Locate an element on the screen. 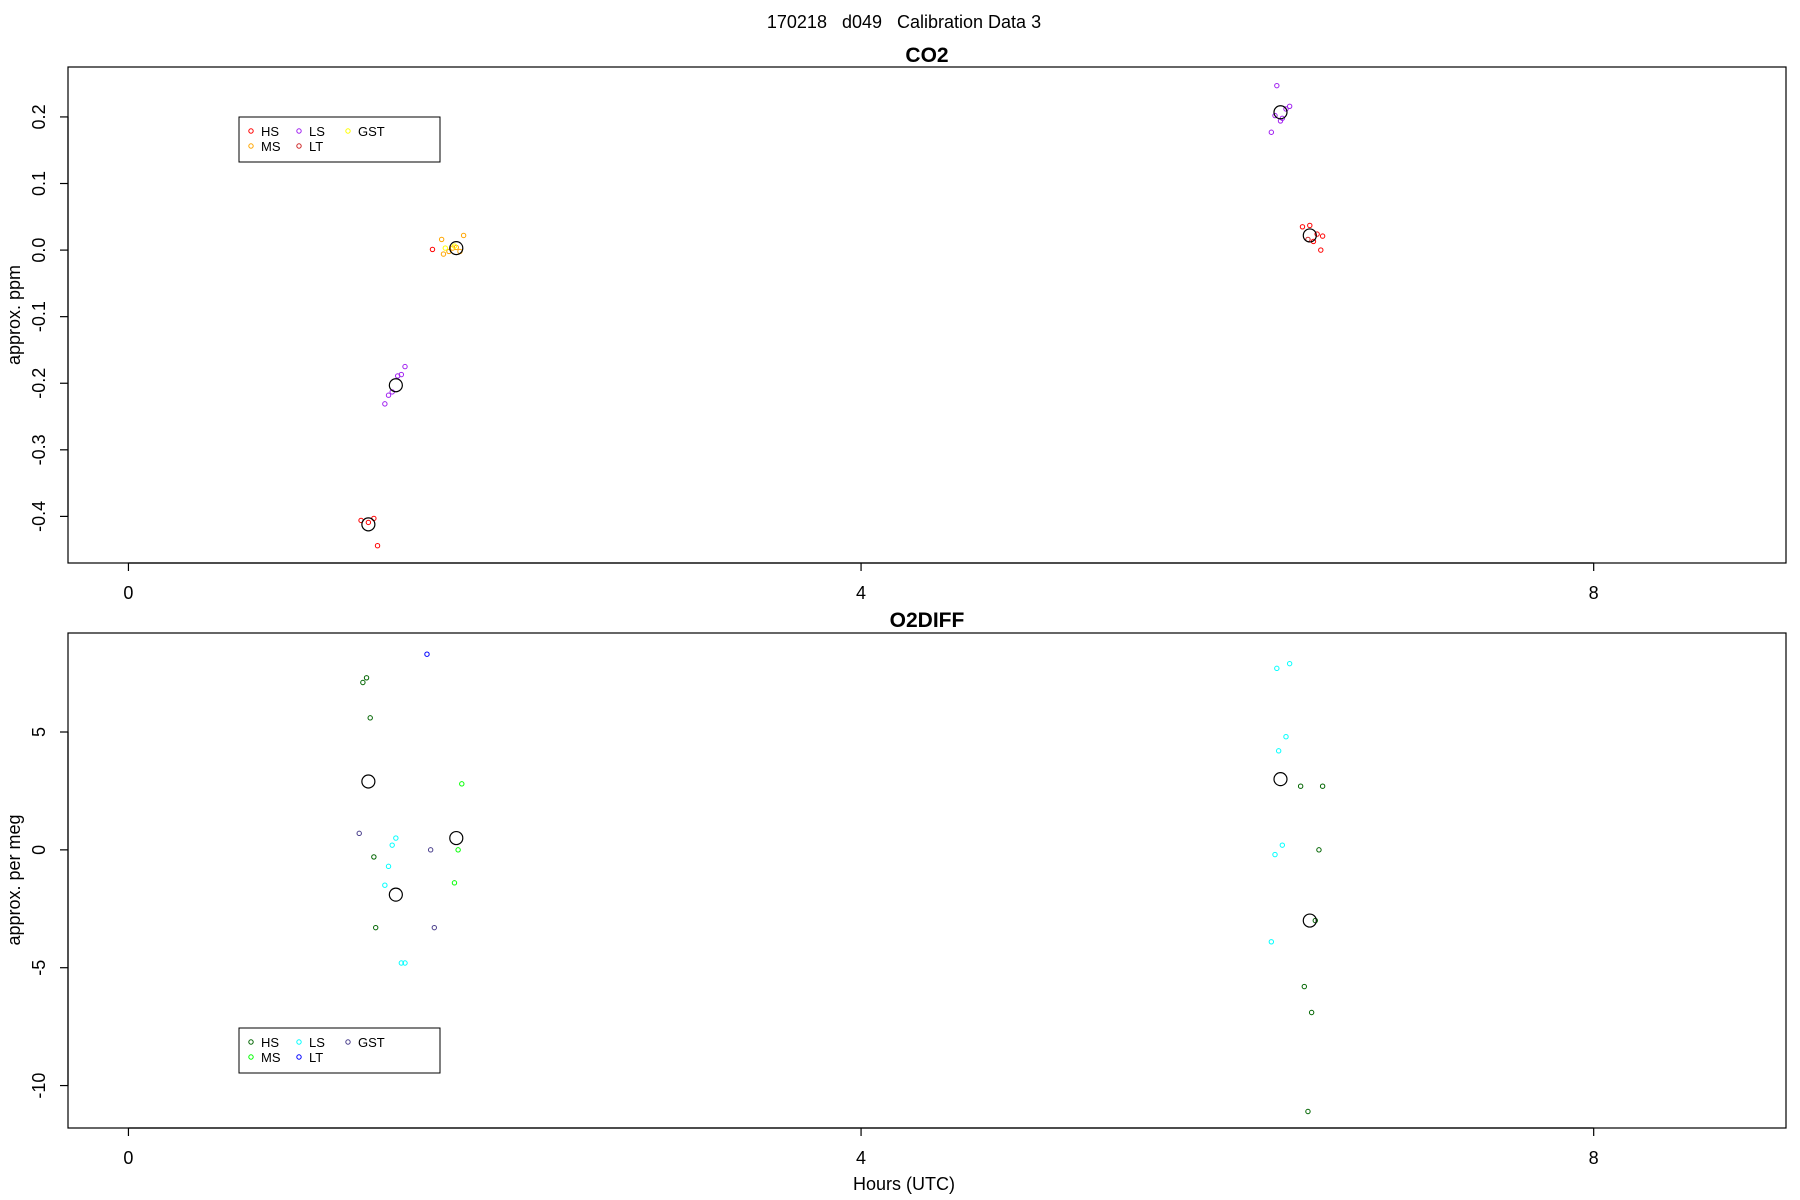  panel-o2diff-legend-box is located at coordinates (339, 1050).